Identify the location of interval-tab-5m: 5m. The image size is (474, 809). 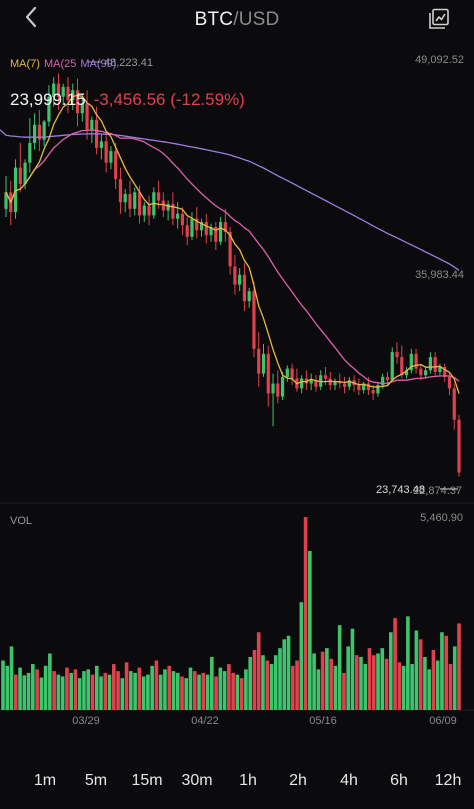
(96, 780).